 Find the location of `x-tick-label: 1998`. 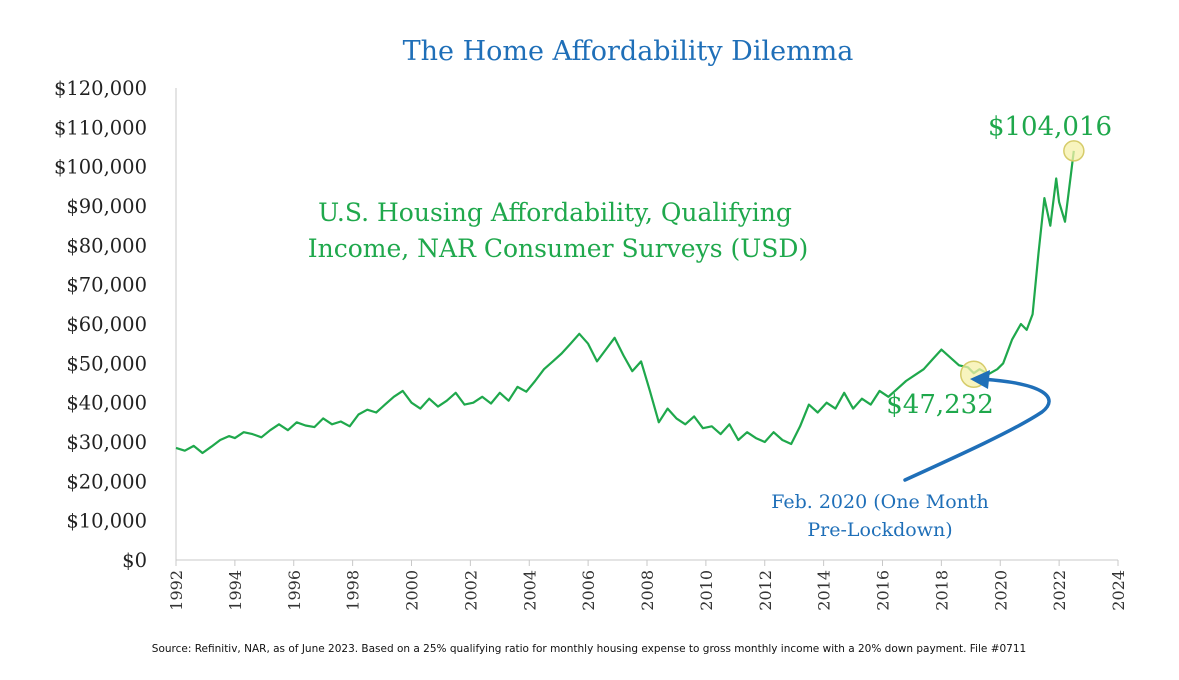

x-tick-label: 1998 is located at coordinates (353, 590).